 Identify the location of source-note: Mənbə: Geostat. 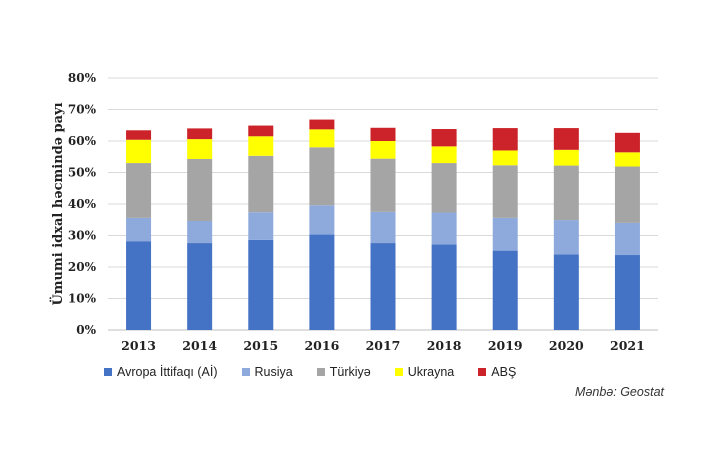
(619, 392).